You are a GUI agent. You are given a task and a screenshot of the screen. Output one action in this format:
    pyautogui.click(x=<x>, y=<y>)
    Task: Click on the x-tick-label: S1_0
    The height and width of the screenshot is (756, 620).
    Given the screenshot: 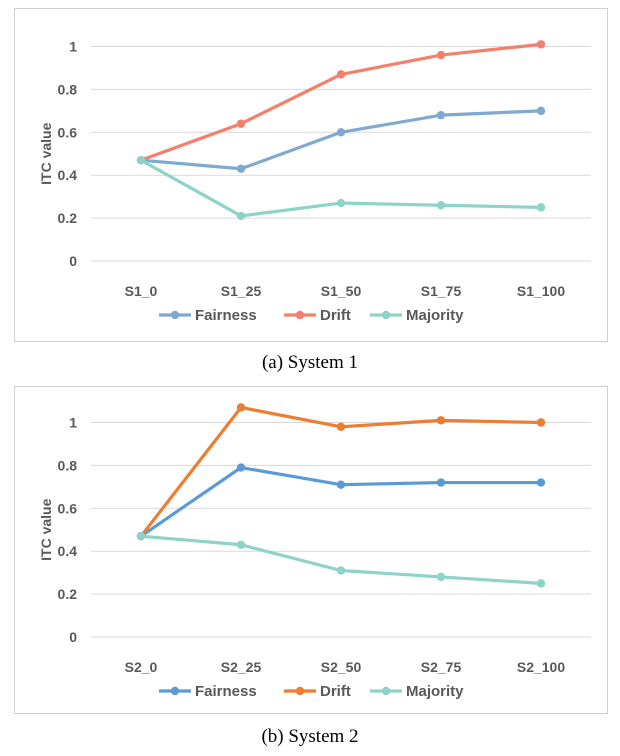 What is the action you would take?
    pyautogui.click(x=141, y=291)
    